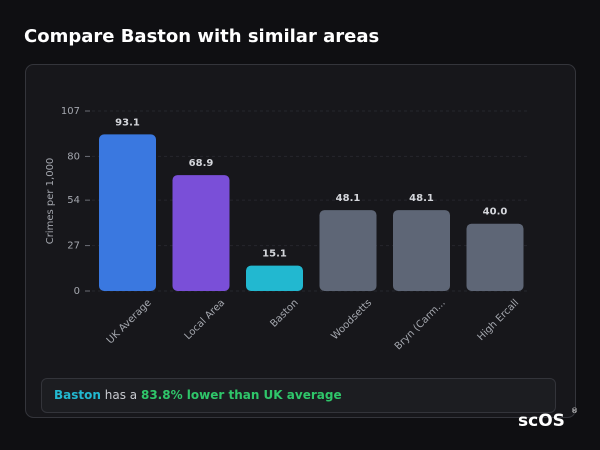  What do you see at coordinates (73, 200) in the screenshot?
I see `y-tick-label: 54` at bounding box center [73, 200].